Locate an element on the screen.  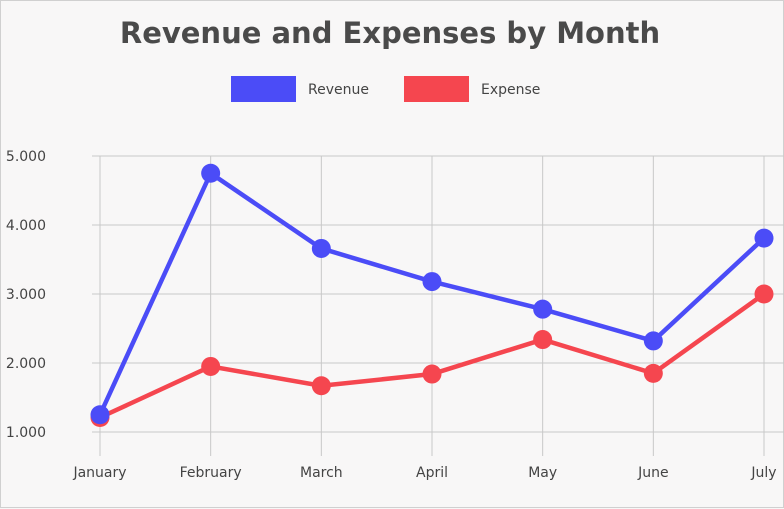
legend-swatch-revenue is located at coordinates (263, 89).